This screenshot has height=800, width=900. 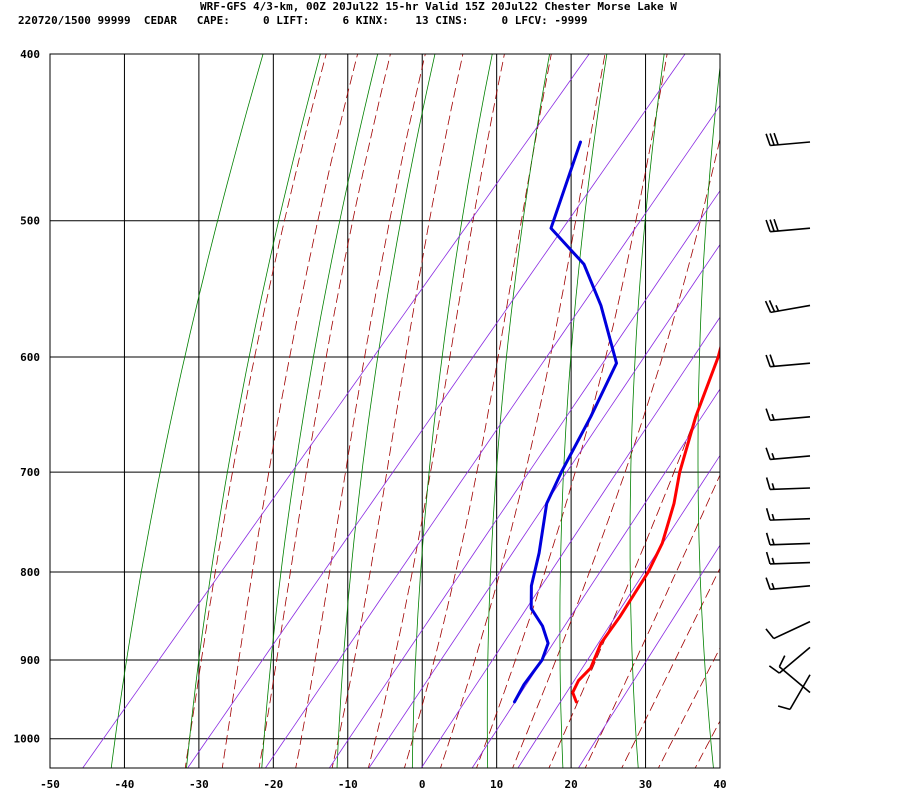 I want to click on y-tick-label: 1000, so click(x=27, y=739).